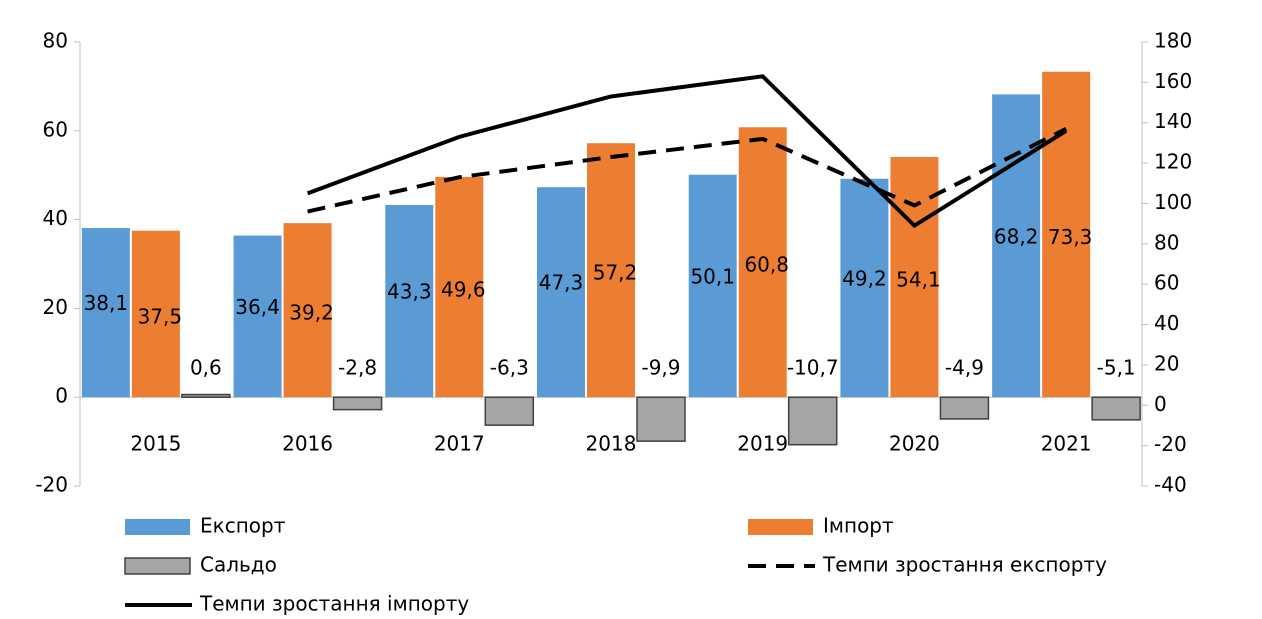  I want to click on data-label: 50,1, so click(712, 276).